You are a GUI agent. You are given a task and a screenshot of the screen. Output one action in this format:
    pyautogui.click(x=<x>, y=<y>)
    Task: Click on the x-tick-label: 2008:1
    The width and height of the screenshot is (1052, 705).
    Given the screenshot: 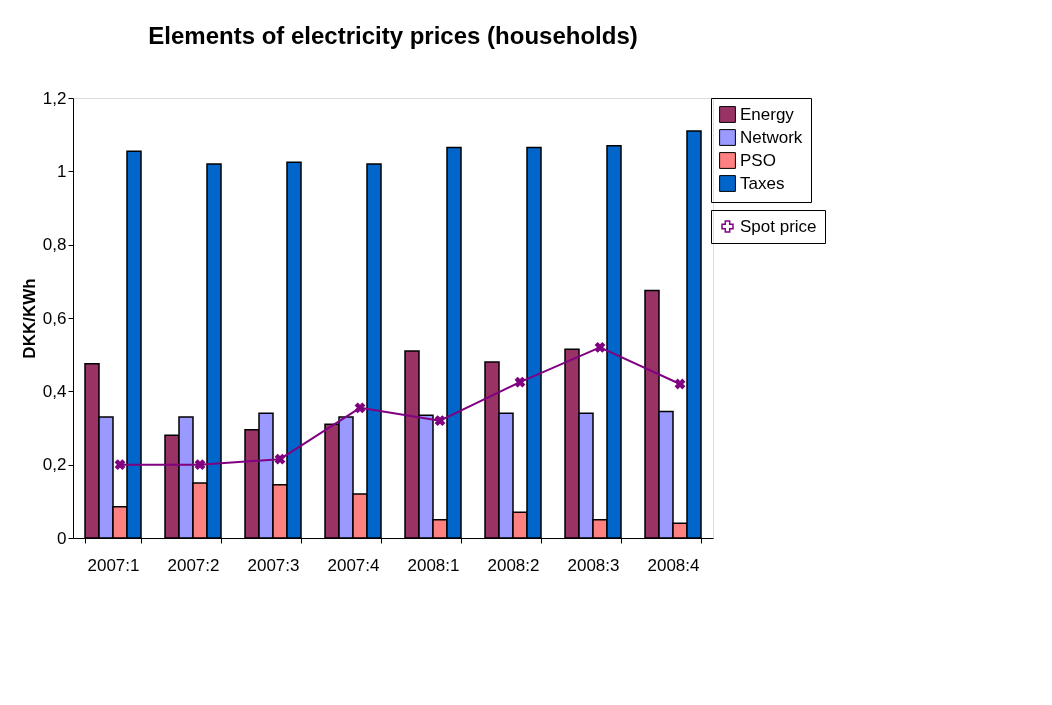 What is the action you would take?
    pyautogui.click(x=433, y=565)
    